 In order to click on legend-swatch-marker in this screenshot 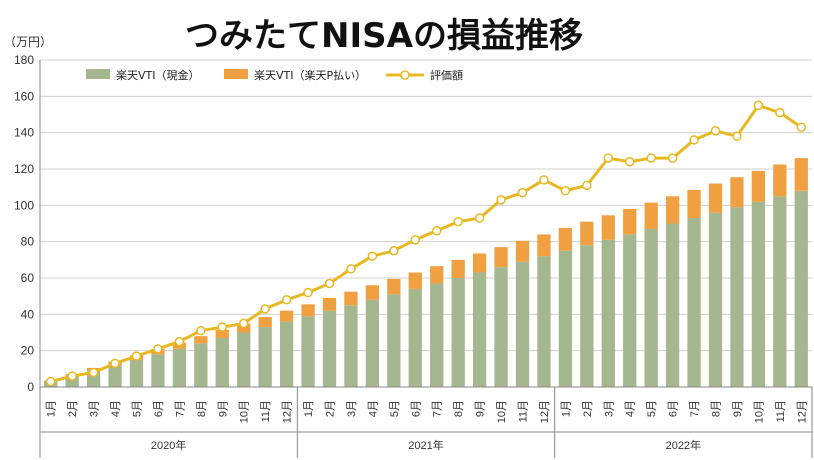, I will do `click(405, 75)`.